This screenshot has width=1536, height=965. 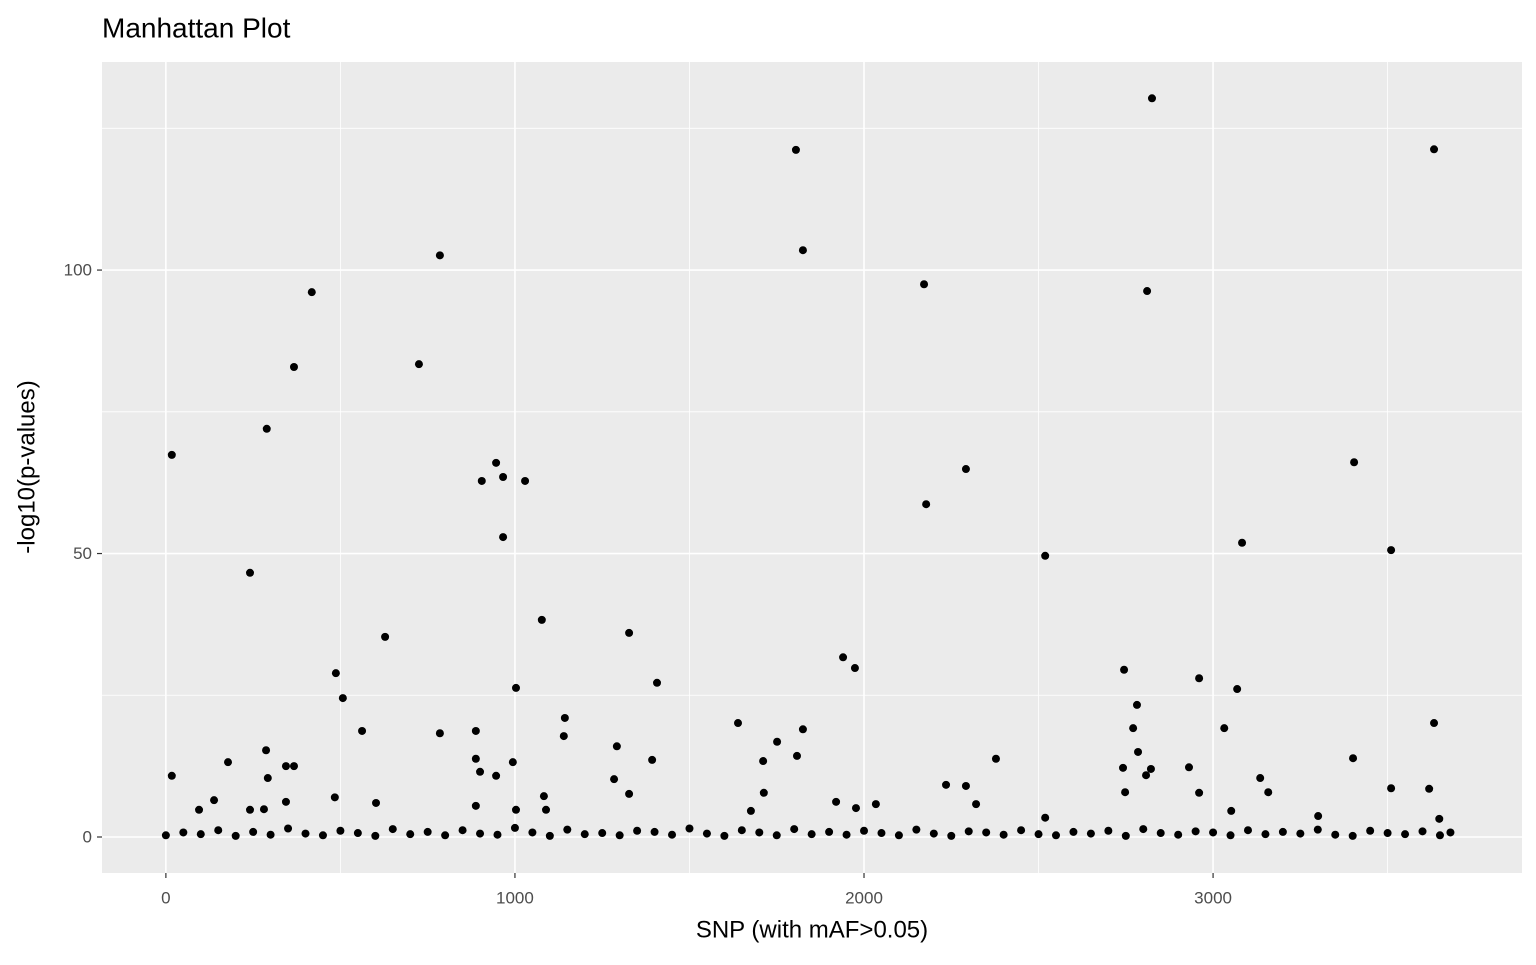 What do you see at coordinates (812, 929) in the screenshot?
I see `x-axis-label: SNP (with mAF>0.05)` at bounding box center [812, 929].